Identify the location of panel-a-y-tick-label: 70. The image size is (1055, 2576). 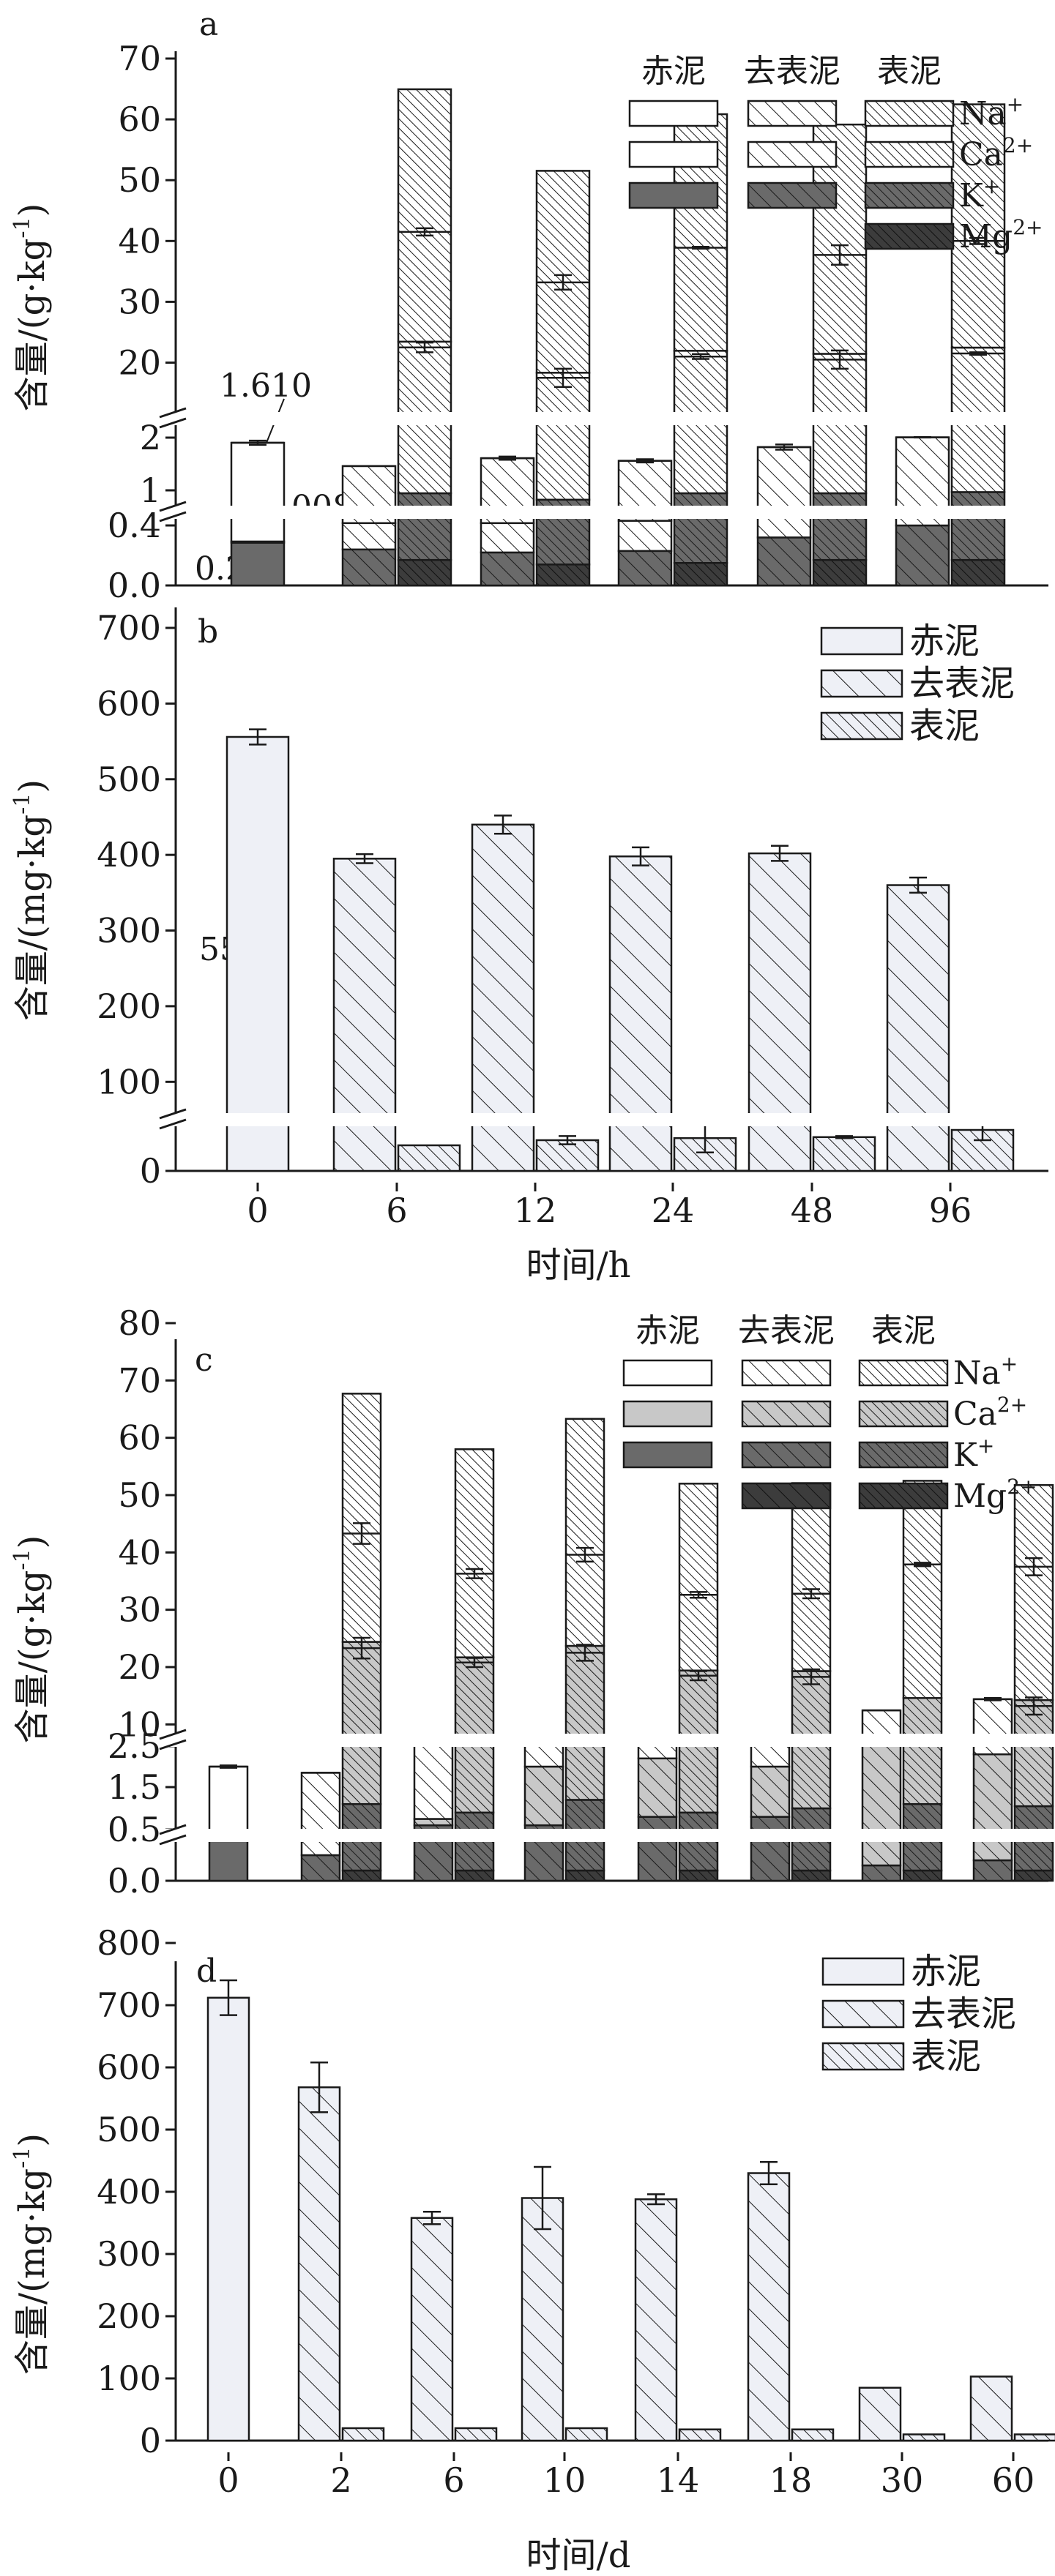
(139, 58).